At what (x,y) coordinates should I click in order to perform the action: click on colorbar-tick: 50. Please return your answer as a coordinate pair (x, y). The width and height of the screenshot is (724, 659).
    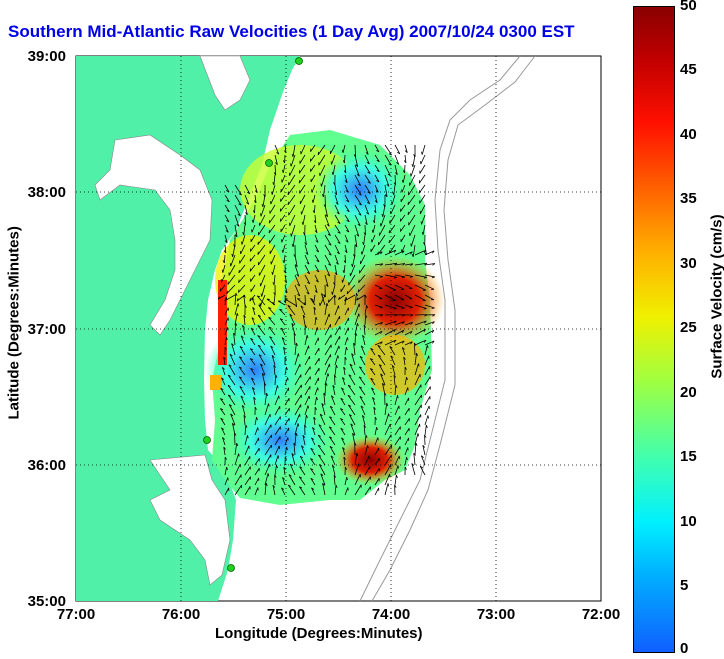
    Looking at the image, I should click on (688, 7).